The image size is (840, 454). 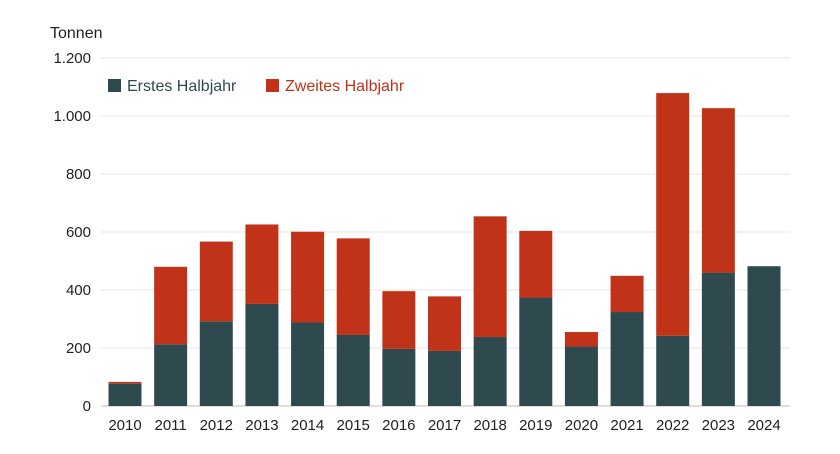 I want to click on legend-label: Erstes Halbjahr, so click(x=182, y=86).